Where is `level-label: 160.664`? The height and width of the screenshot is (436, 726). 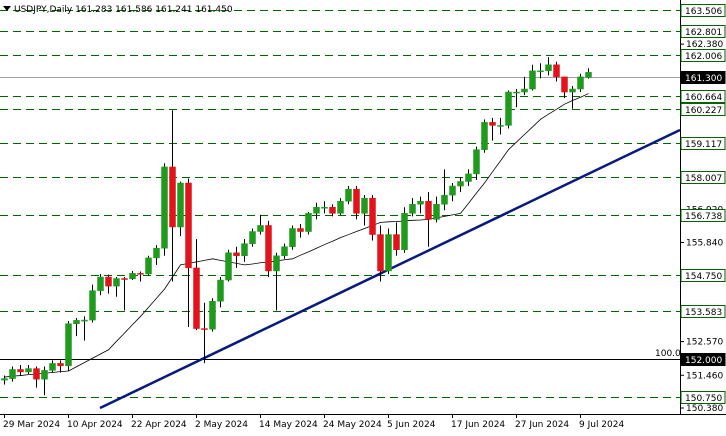 level-label: 160.664 is located at coordinates (703, 98).